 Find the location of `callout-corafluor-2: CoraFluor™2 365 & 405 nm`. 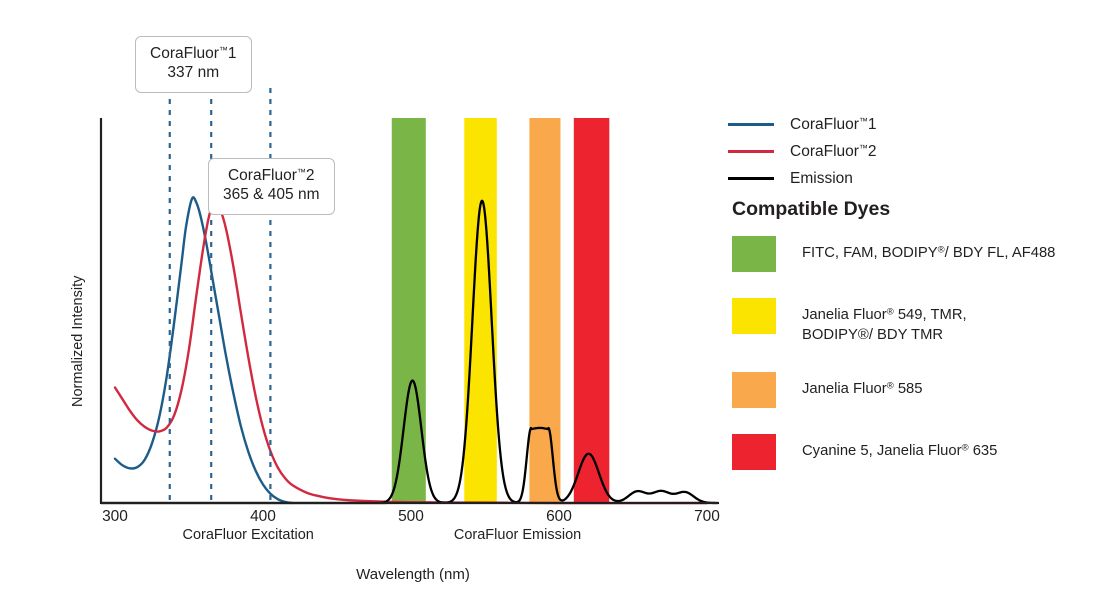

callout-corafluor-2: CoraFluor™2 365 & 405 nm is located at coordinates (271, 186).